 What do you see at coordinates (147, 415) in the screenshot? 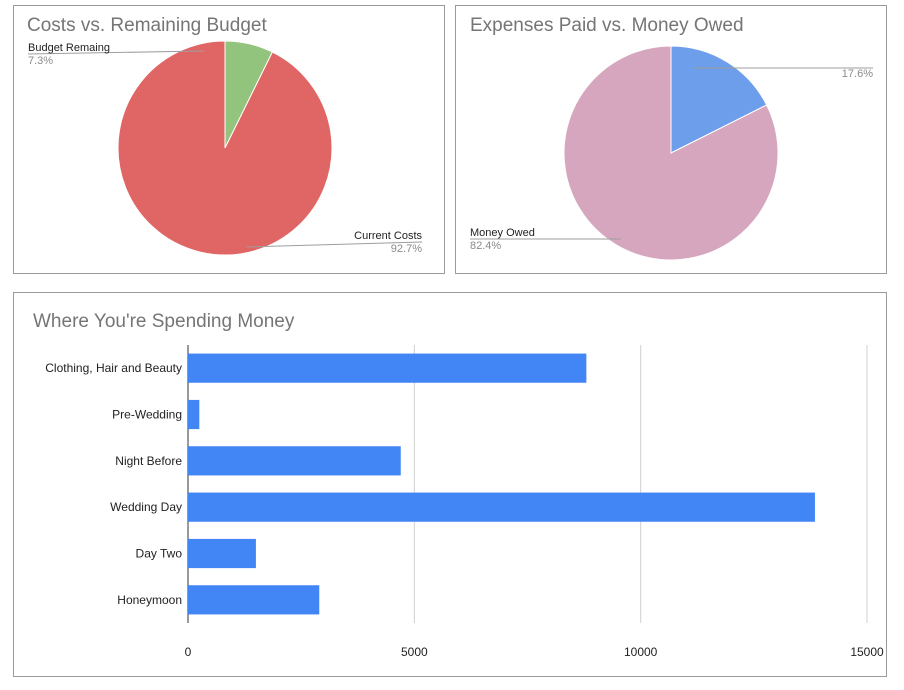
I see `bar-chart-category-label-1: Pre-Wedding` at bounding box center [147, 415].